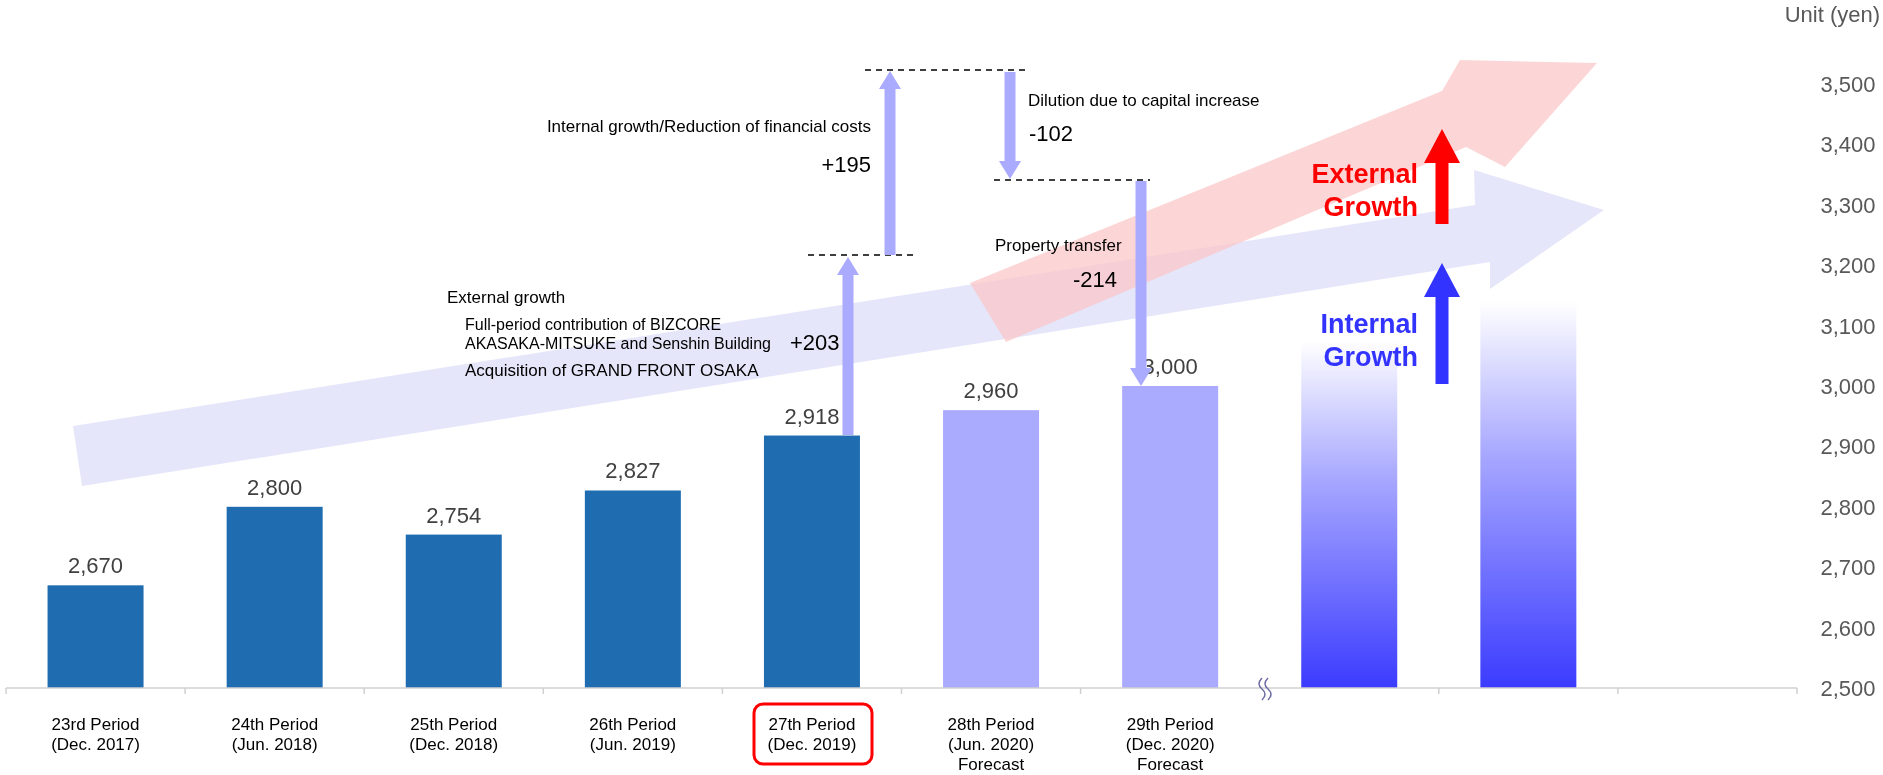 The height and width of the screenshot is (775, 1883). I want to click on x-tick-label: 25th Period (Dec. 2018), so click(454, 734).